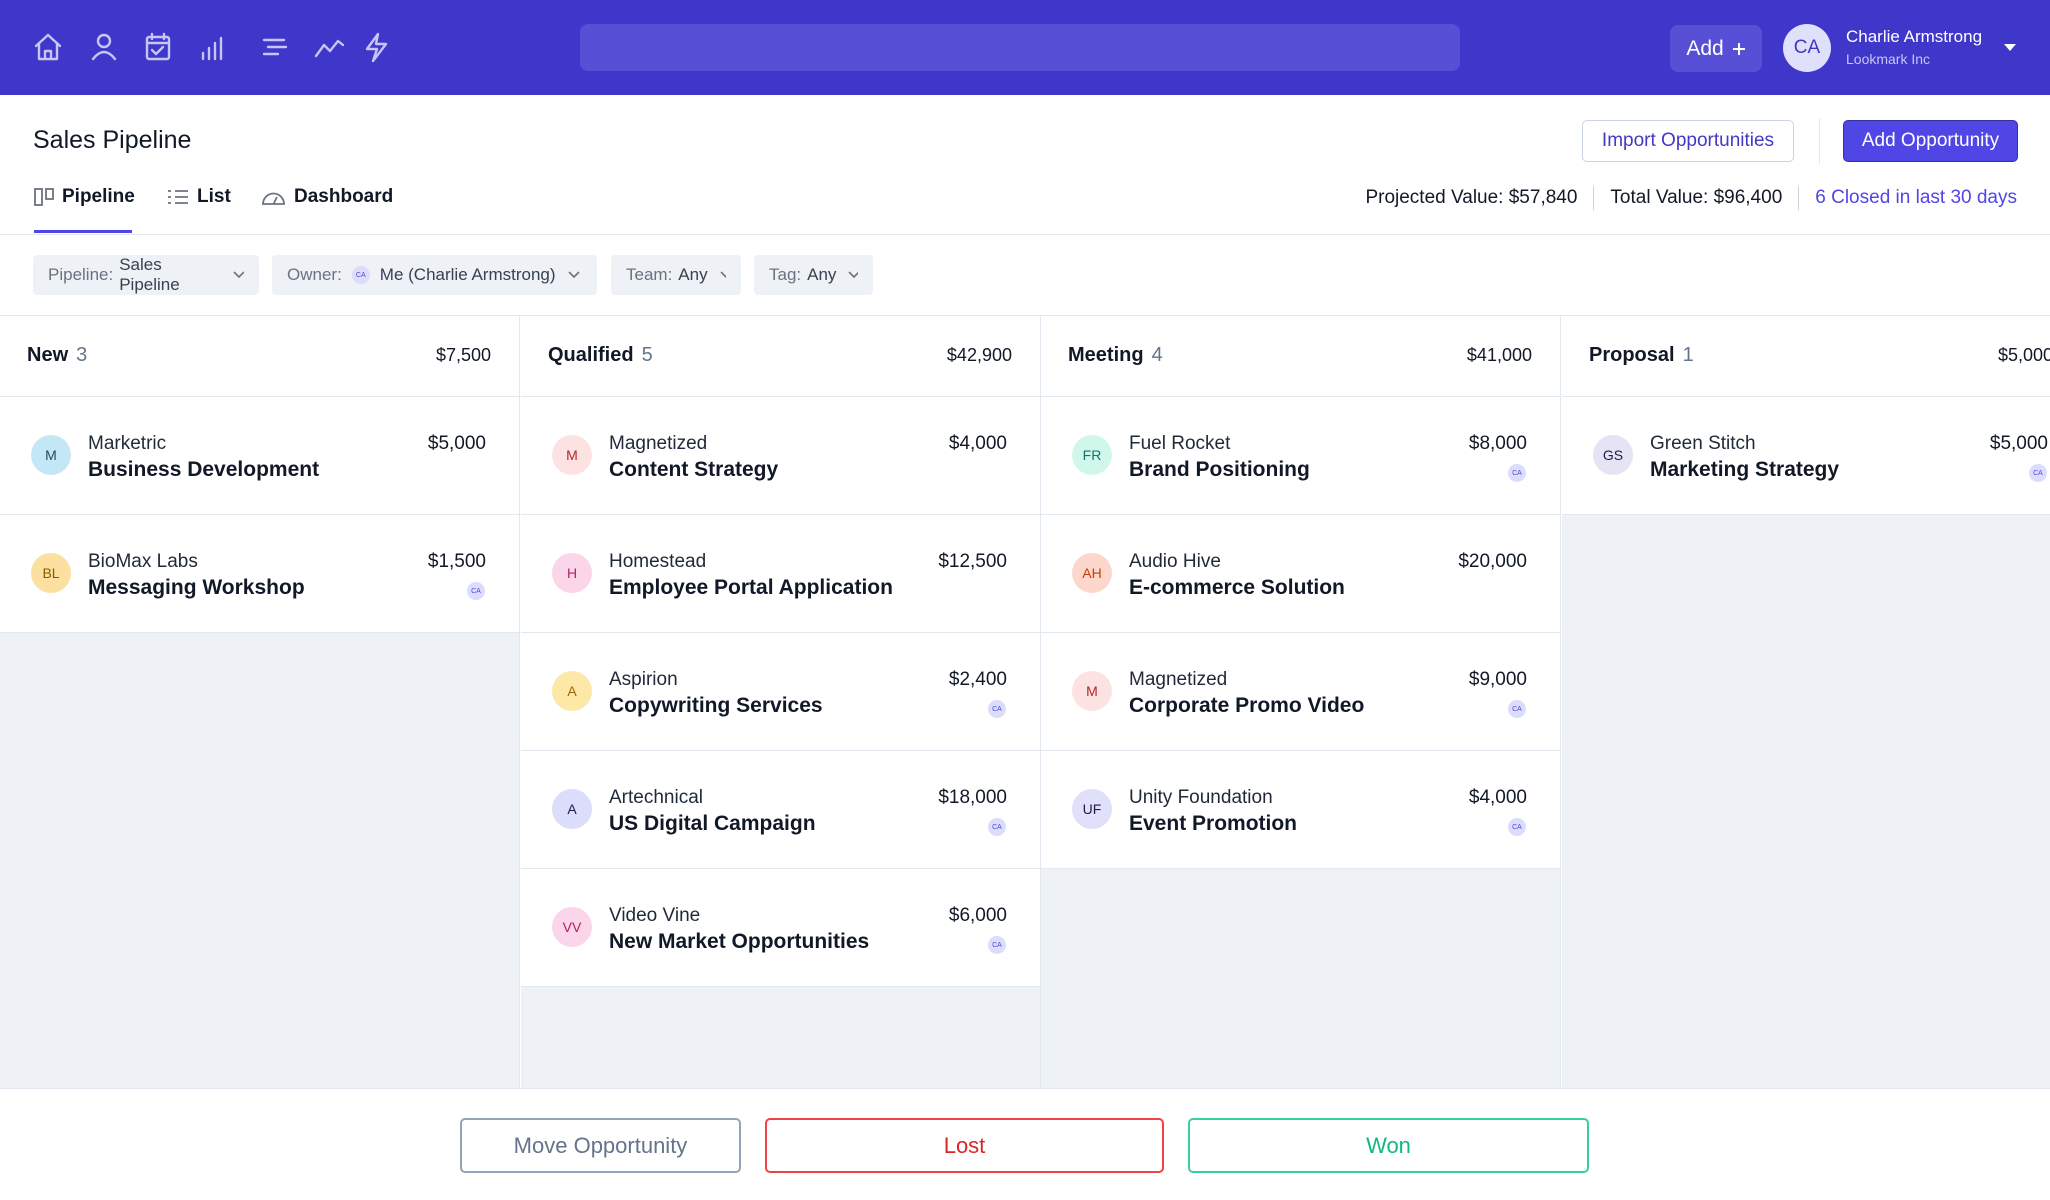 Image resolution: width=2050 pixels, height=1200 pixels. Describe the element at coordinates (716, 705) in the screenshot. I see `opportunity-title: Copywriting Services` at that location.